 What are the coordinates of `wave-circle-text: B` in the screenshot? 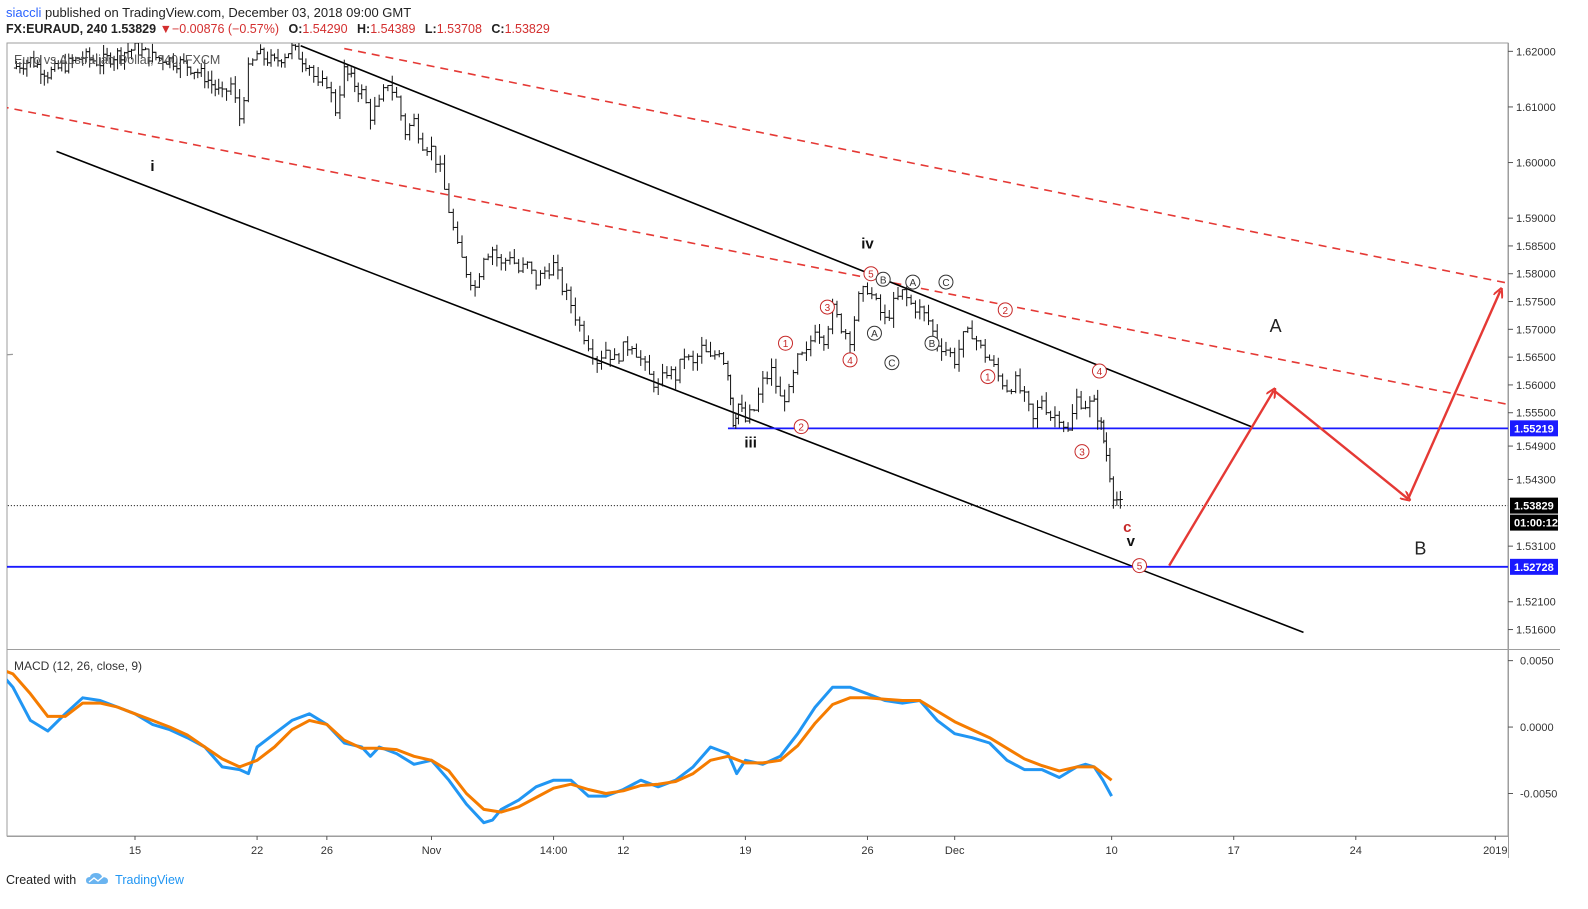 It's located at (883, 280).